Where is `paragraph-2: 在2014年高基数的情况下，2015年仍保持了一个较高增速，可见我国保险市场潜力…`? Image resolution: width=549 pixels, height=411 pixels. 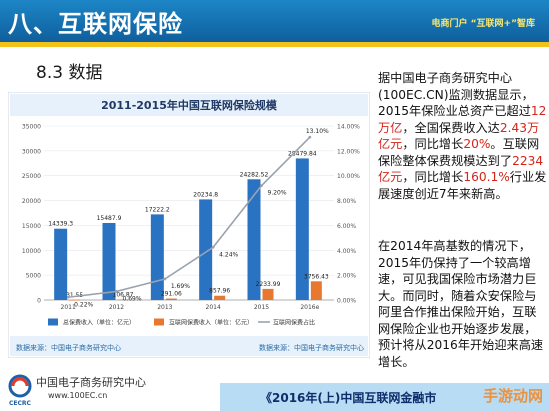 paragraph-2: 在2014年高基数的情况下，2015年仍保持了一个较高增速，可见我国保险市场潜力… is located at coordinates (461, 304).